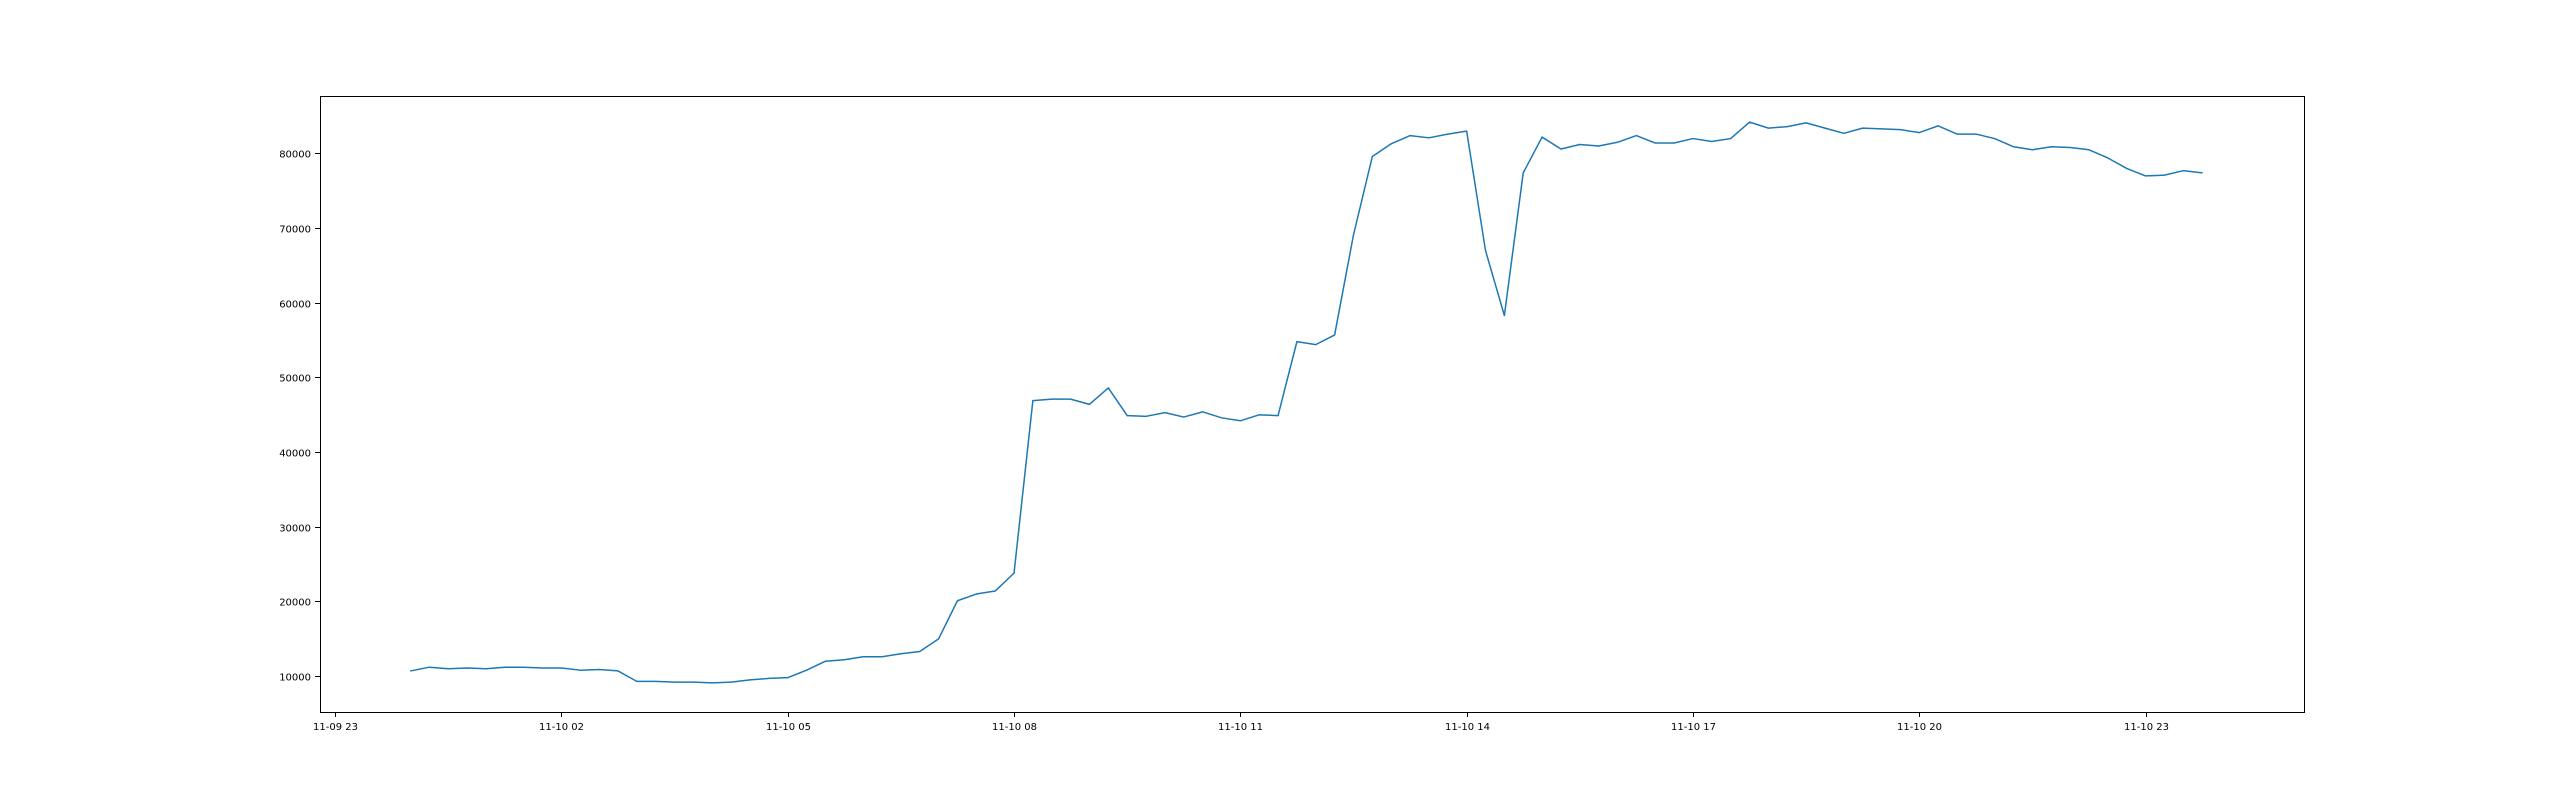 This screenshot has width=2560, height=800. I want to click on x-tick-label: 11-10 05, so click(788, 727).